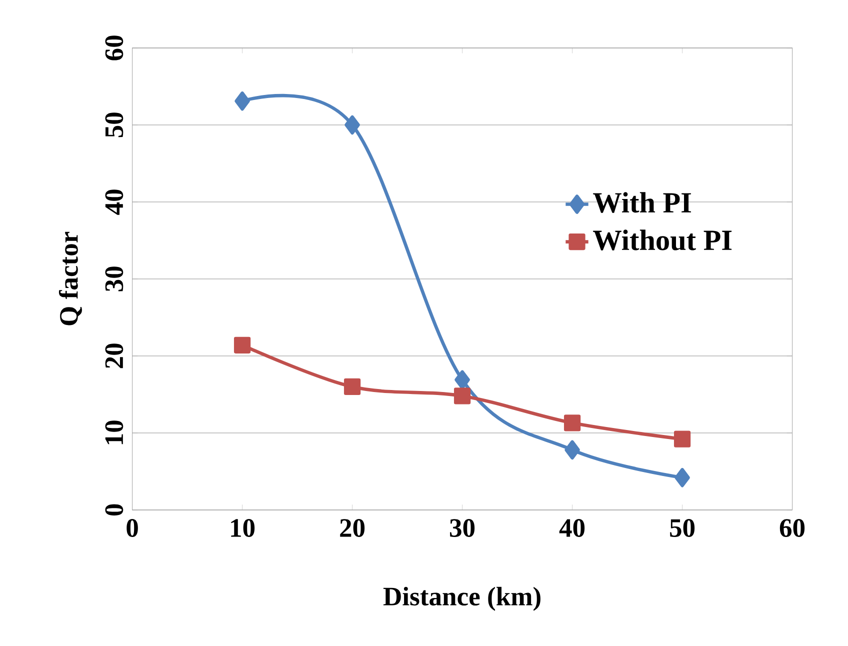 The width and height of the screenshot is (848, 646). What do you see at coordinates (642, 202) in the screenshot?
I see `legend-label: With PI` at bounding box center [642, 202].